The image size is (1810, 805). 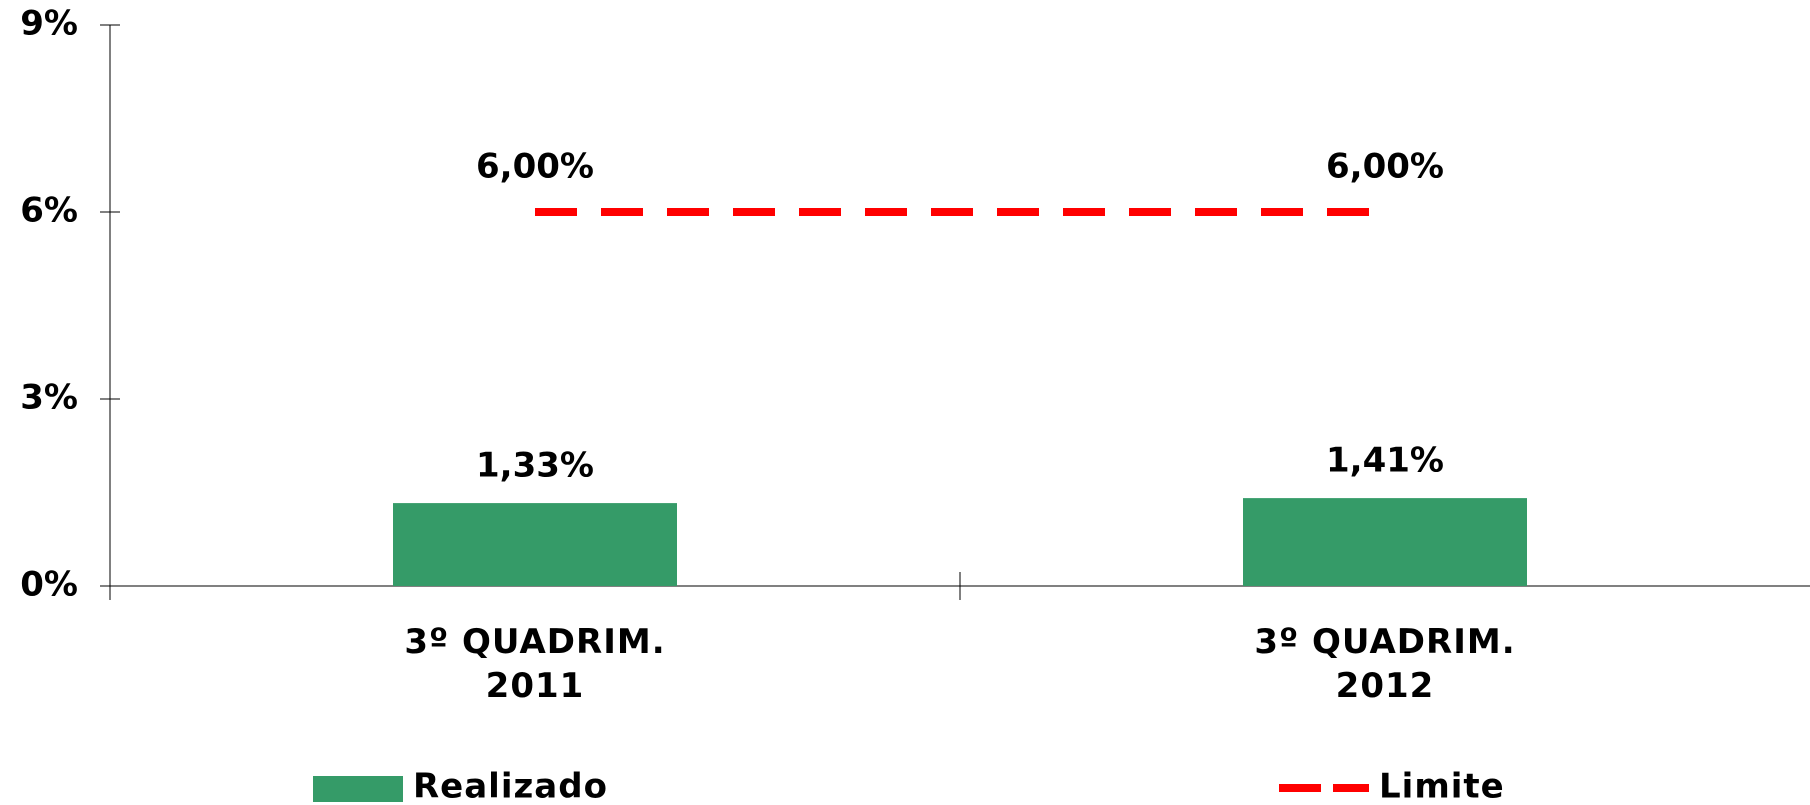 I want to click on legend-label: Limite, so click(x=1442, y=786).